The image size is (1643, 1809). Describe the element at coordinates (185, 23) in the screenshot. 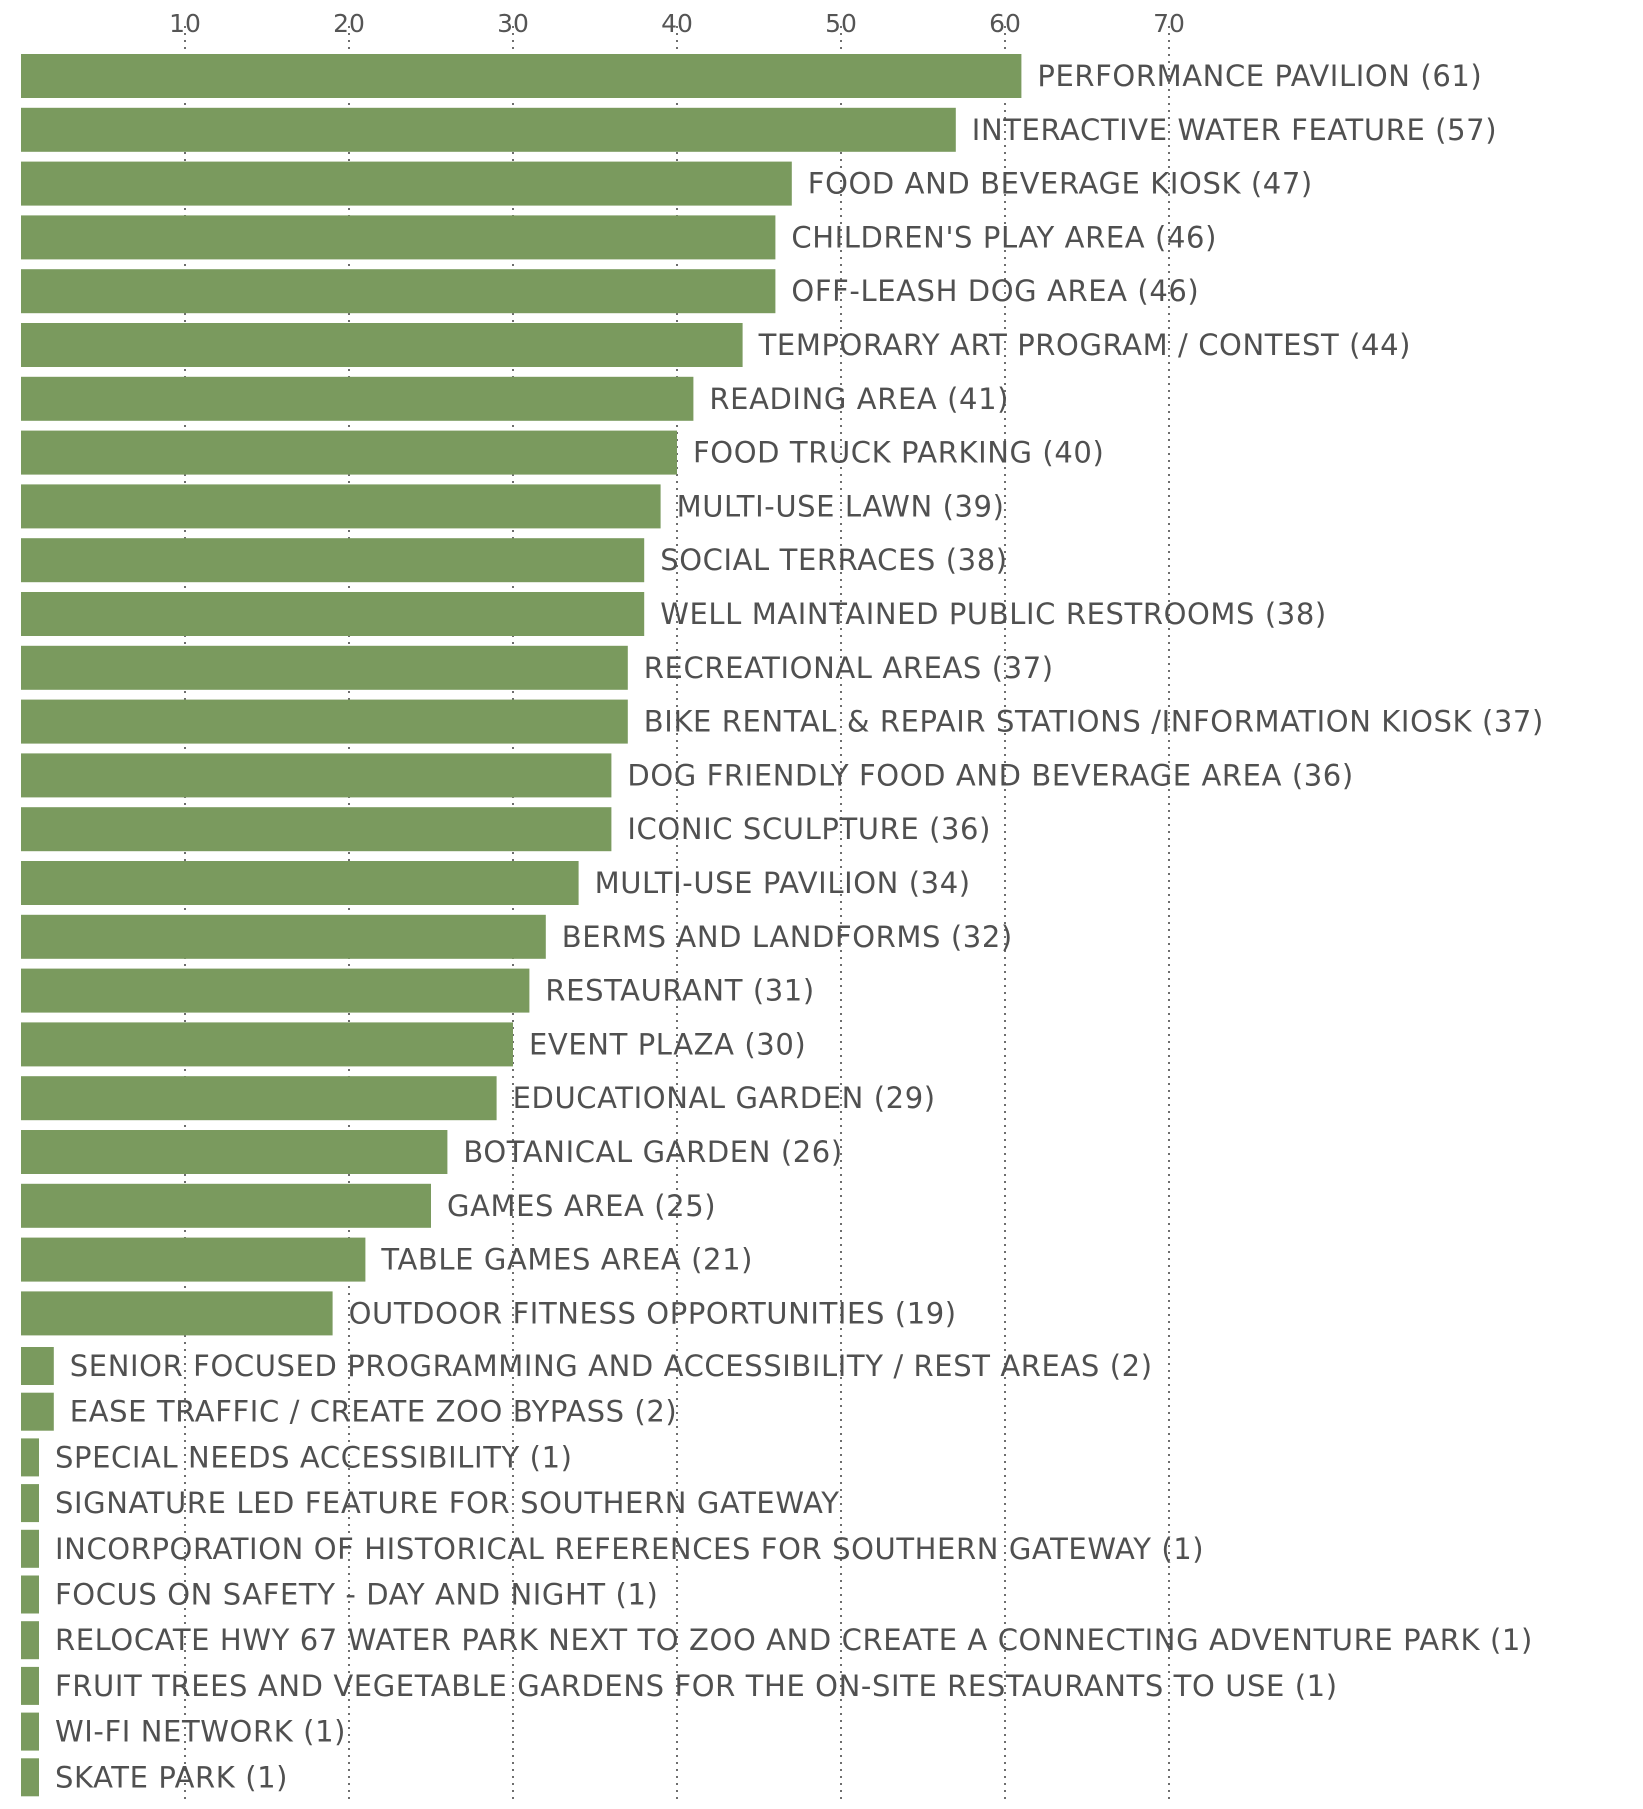

I see `x-tick-label: 10` at that location.